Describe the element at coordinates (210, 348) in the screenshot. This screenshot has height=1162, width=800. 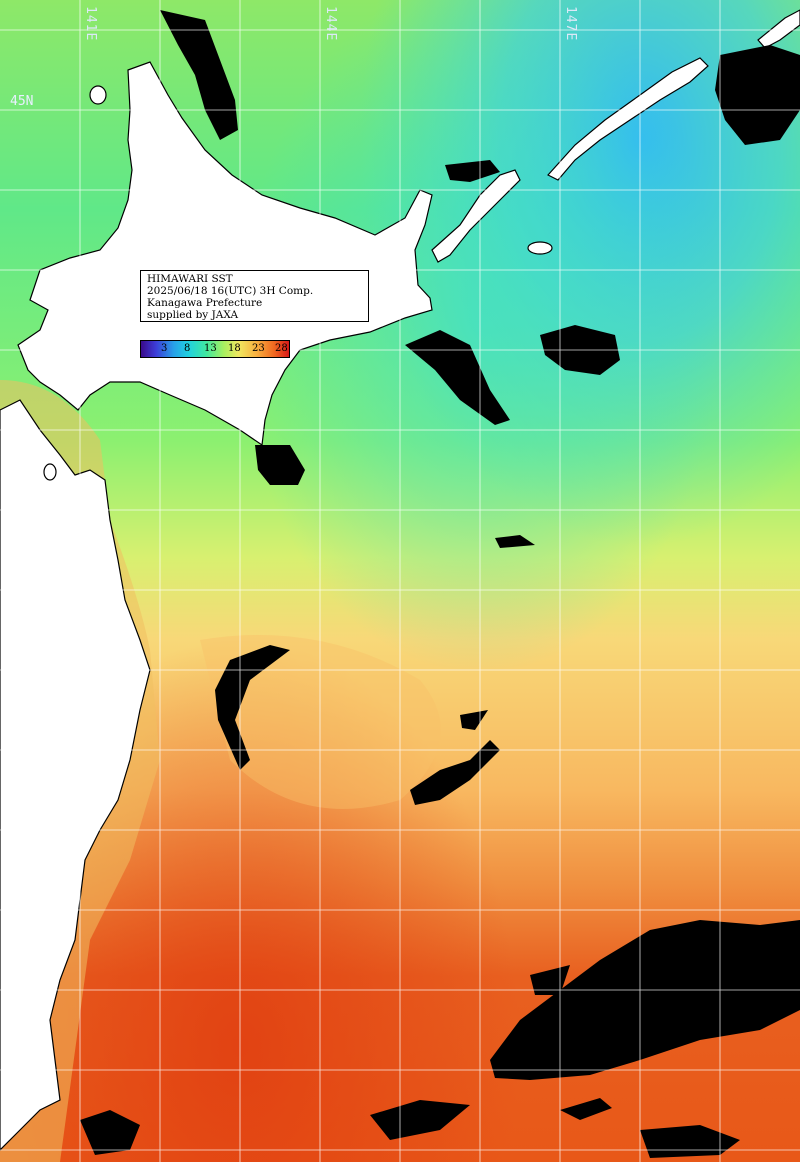
I see `colorbar-tick: 13` at that location.